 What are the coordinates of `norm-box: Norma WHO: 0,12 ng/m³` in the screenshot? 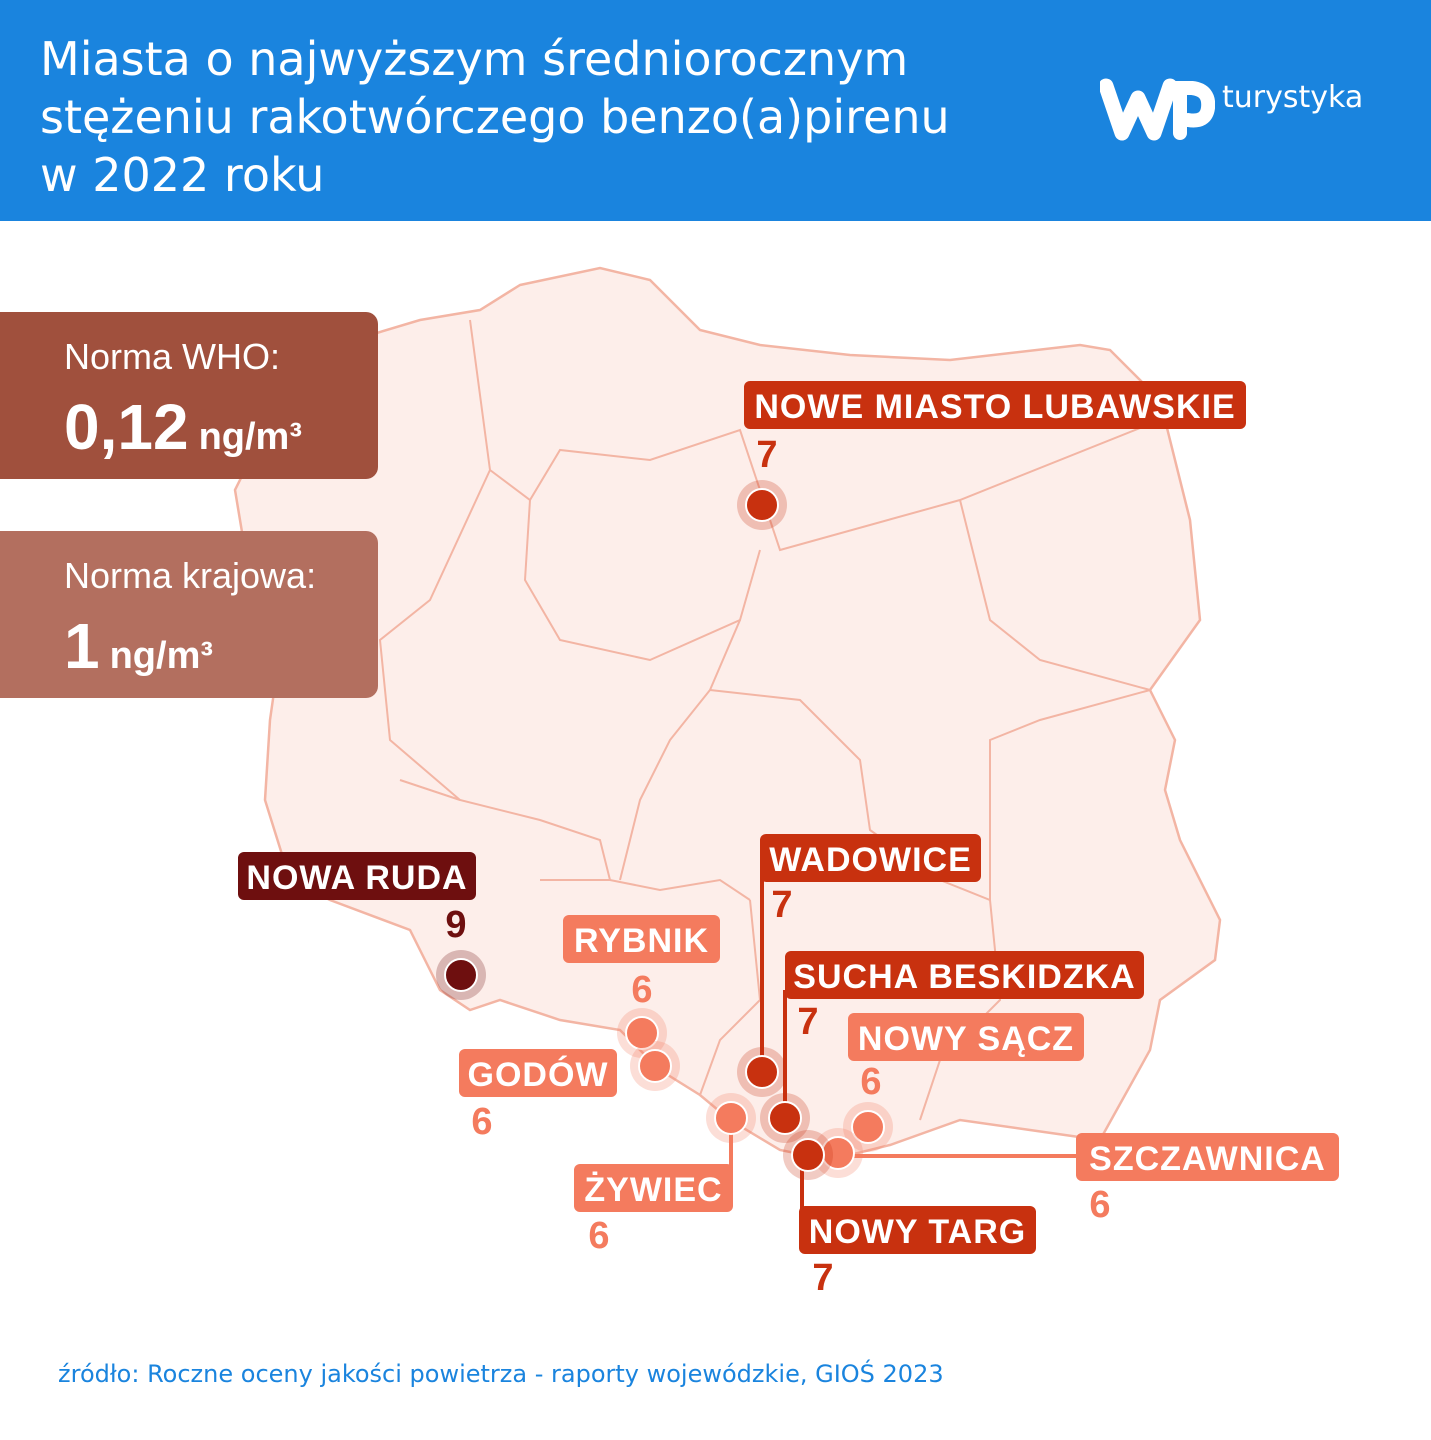 It's located at (189, 395).